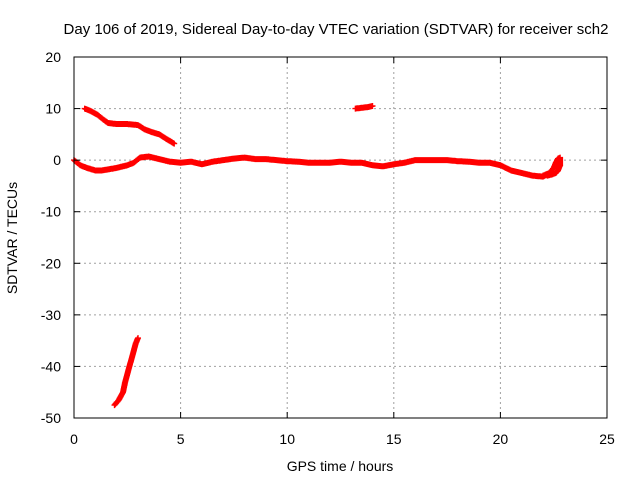  What do you see at coordinates (51, 212) in the screenshot?
I see `y-tick-label: -10` at bounding box center [51, 212].